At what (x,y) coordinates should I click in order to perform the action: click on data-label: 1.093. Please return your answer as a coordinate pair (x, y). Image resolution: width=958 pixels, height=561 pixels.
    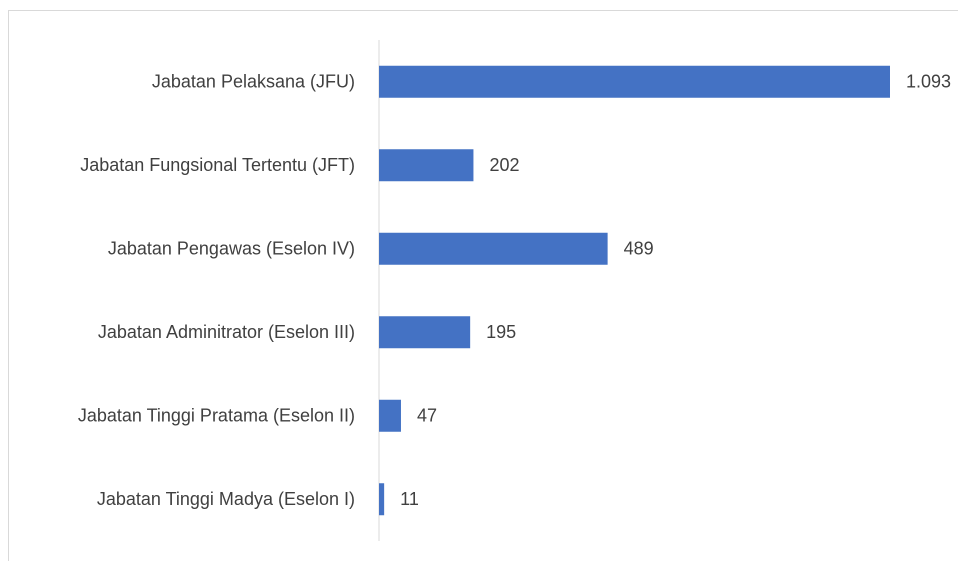
    Looking at the image, I should click on (928, 82).